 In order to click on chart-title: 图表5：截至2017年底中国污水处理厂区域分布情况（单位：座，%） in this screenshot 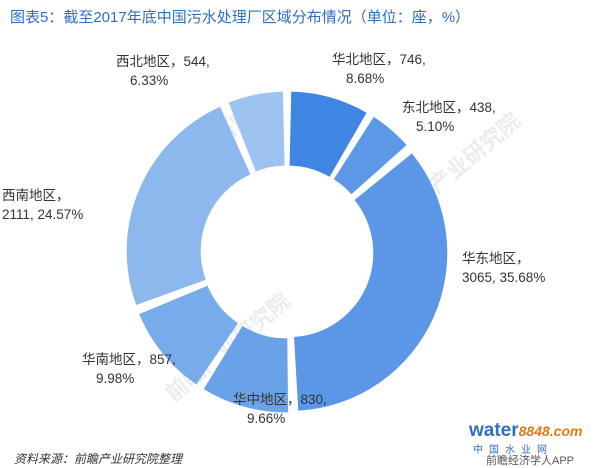, I will do `click(240, 17)`.